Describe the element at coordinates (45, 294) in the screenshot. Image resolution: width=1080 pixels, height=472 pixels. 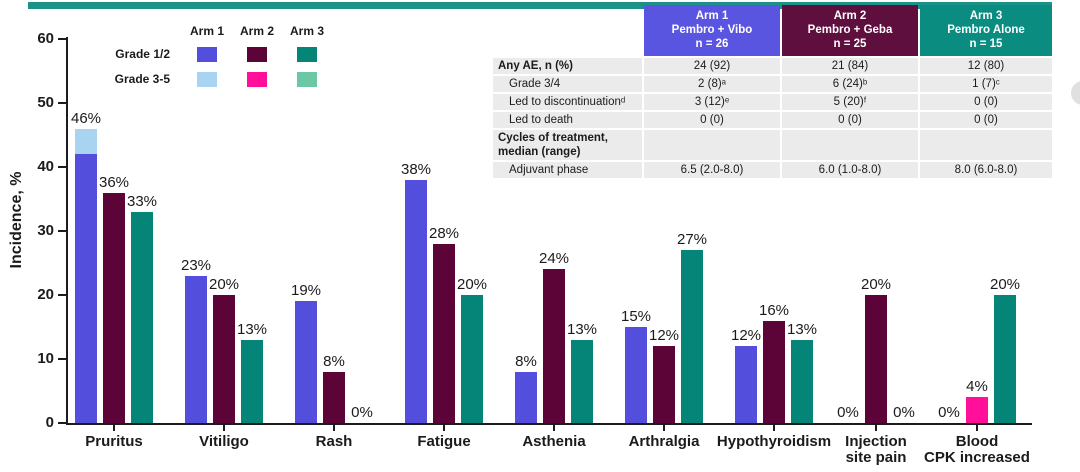
I see `y-tick-label: 20` at that location.